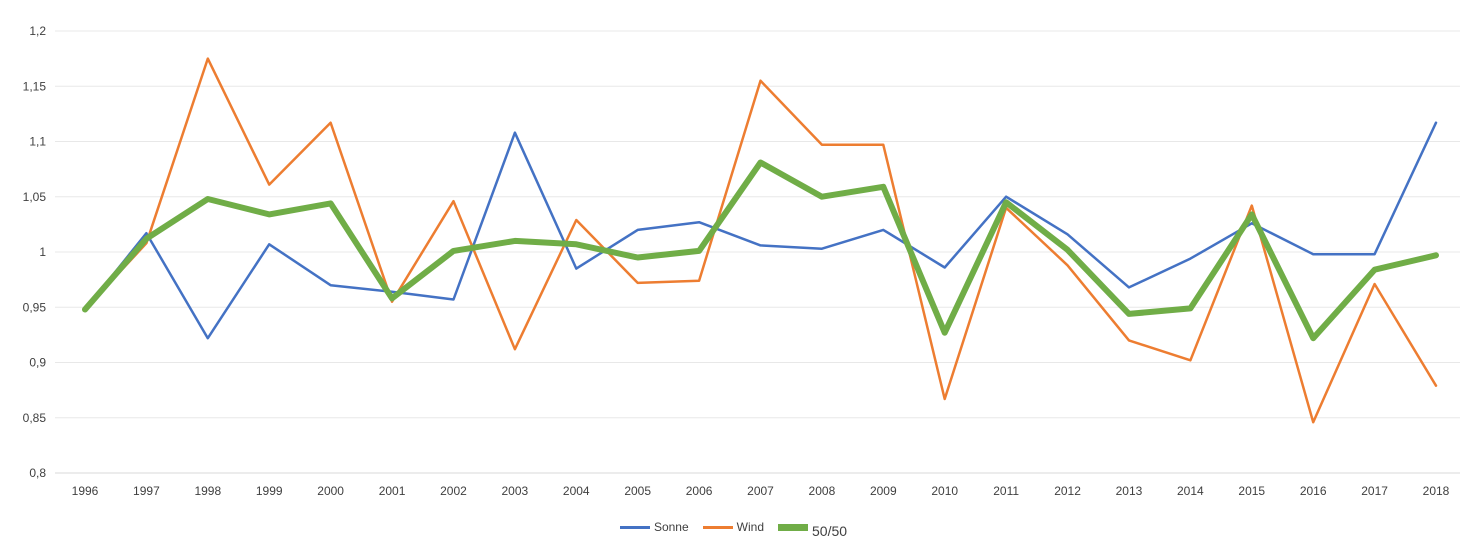 The image size is (1467, 554). I want to click on x-tick-label: 2000, so click(330, 491).